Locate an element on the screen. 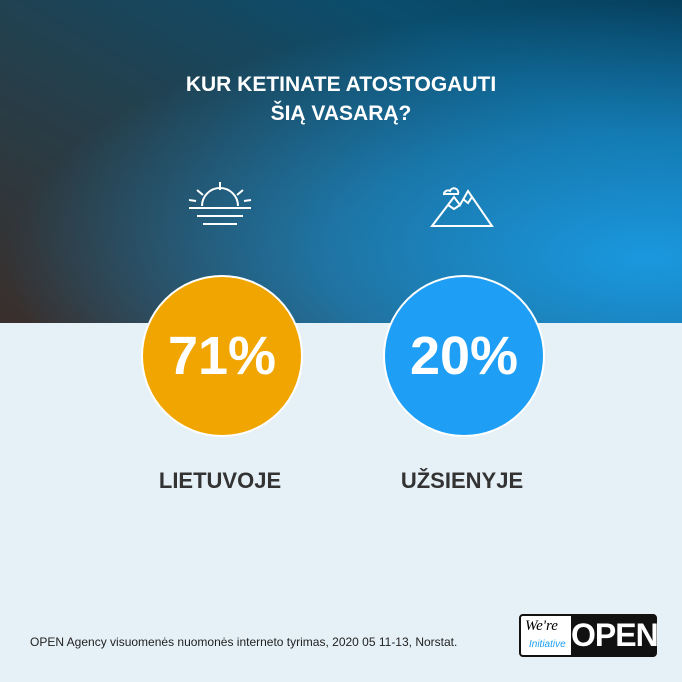 This screenshot has width=682, height=682. logo: We're Initiative OPEN is located at coordinates (589, 635).